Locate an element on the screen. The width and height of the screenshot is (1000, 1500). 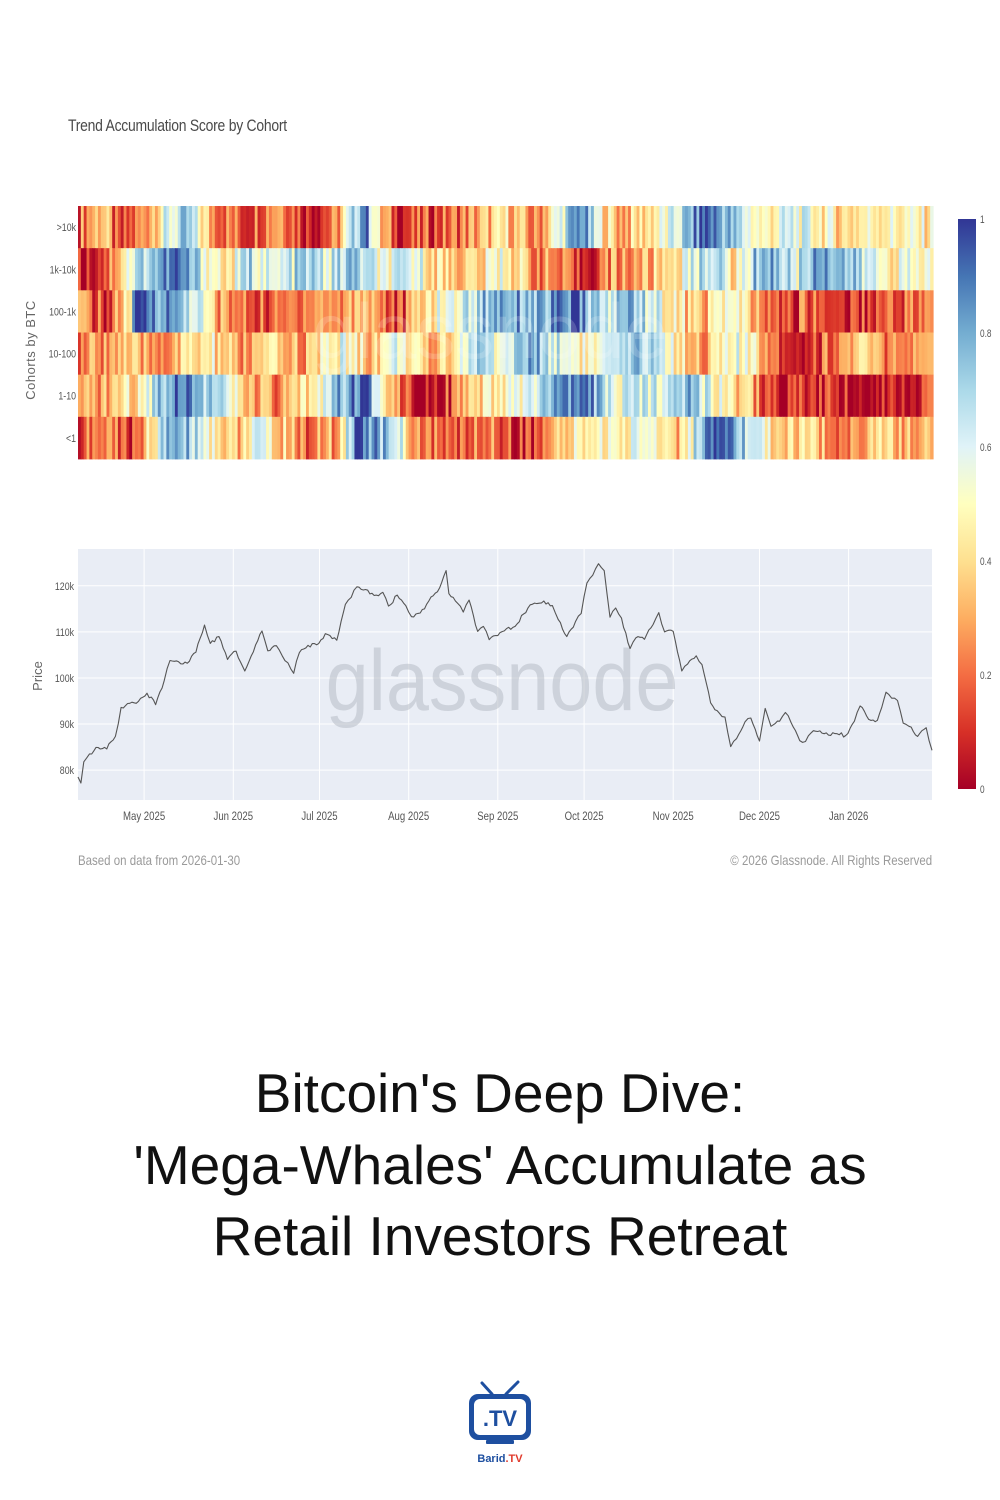
colorbar-tick-label: 0 is located at coordinates (982, 790).